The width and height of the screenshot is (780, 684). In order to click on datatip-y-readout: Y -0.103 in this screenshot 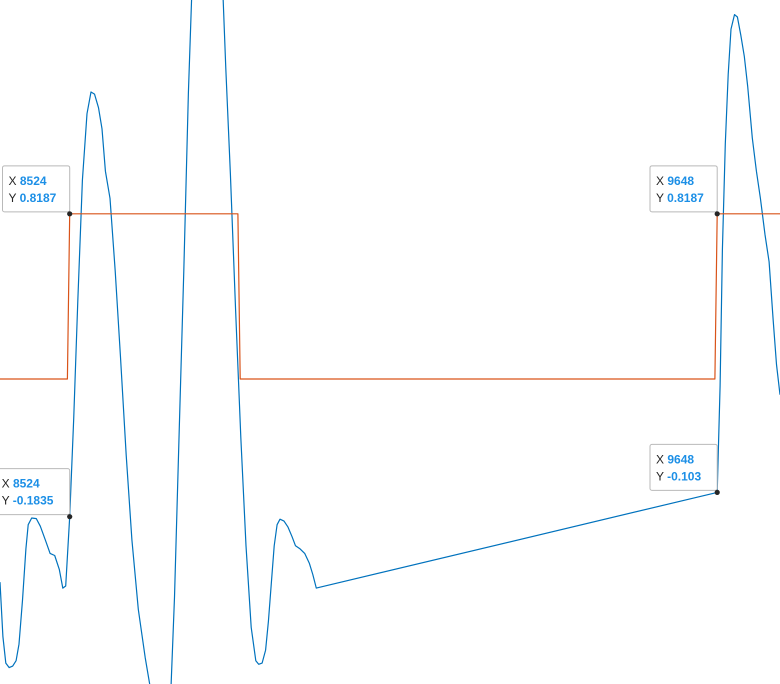, I will do `click(678, 476)`.